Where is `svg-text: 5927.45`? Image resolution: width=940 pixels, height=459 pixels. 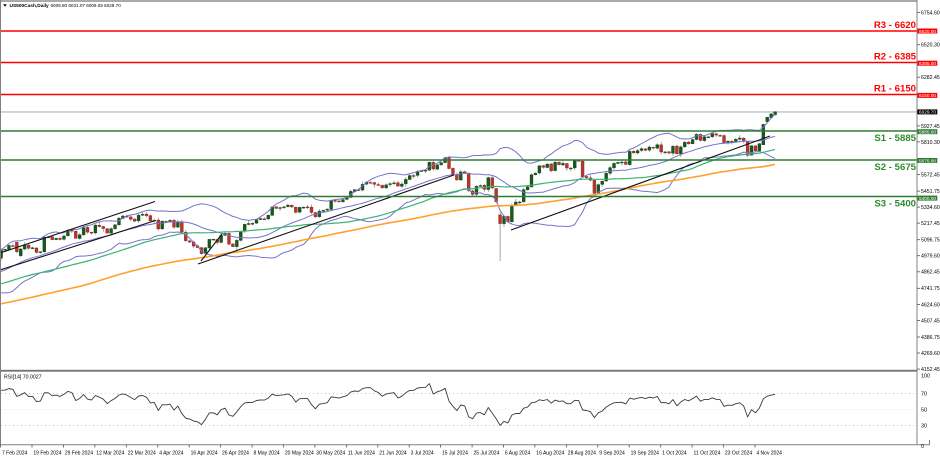
svg-text: 5927.45 is located at coordinates (930, 127).